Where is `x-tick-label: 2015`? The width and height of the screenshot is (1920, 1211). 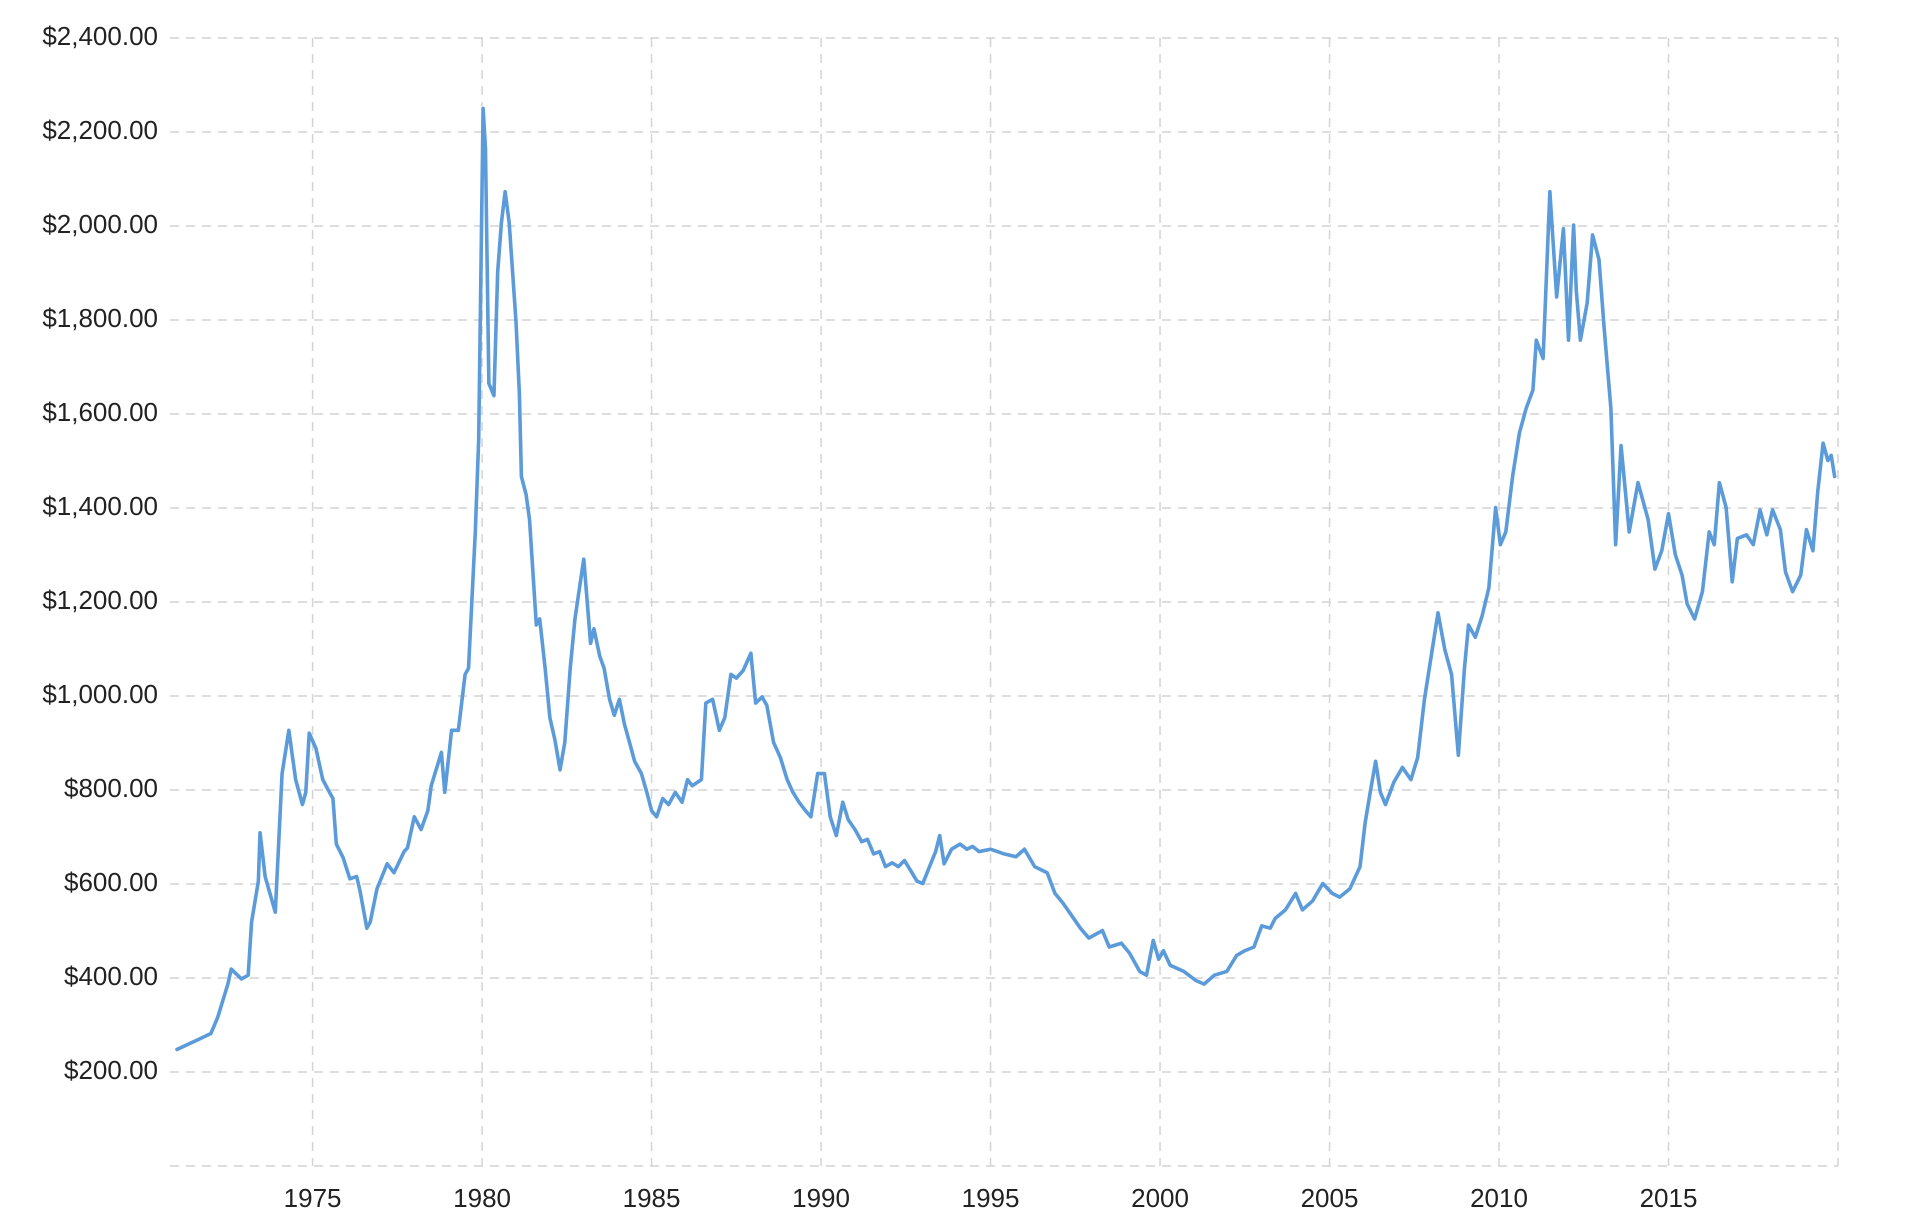
x-tick-label: 2015 is located at coordinates (1669, 1197).